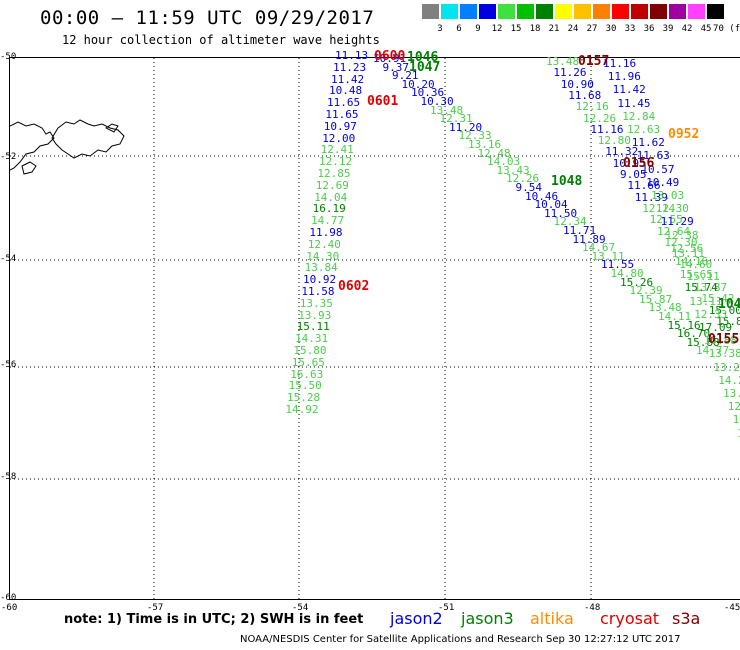 The width and height of the screenshot is (740, 650). I want to click on wave-height-value: 11.63, so click(653, 156).